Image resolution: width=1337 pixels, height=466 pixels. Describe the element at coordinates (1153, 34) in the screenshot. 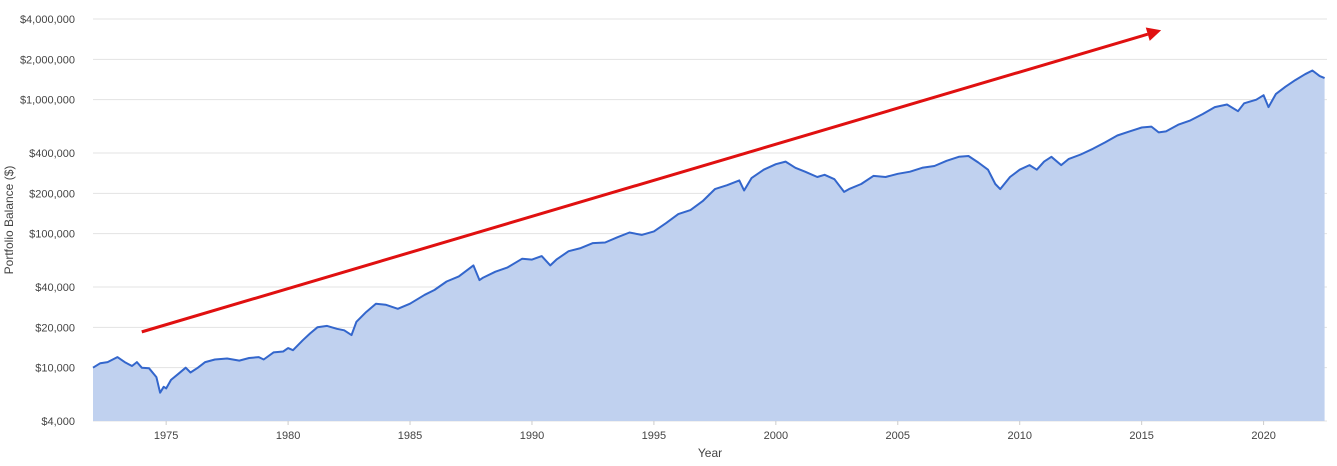

I see `trend-arrow-head` at that location.